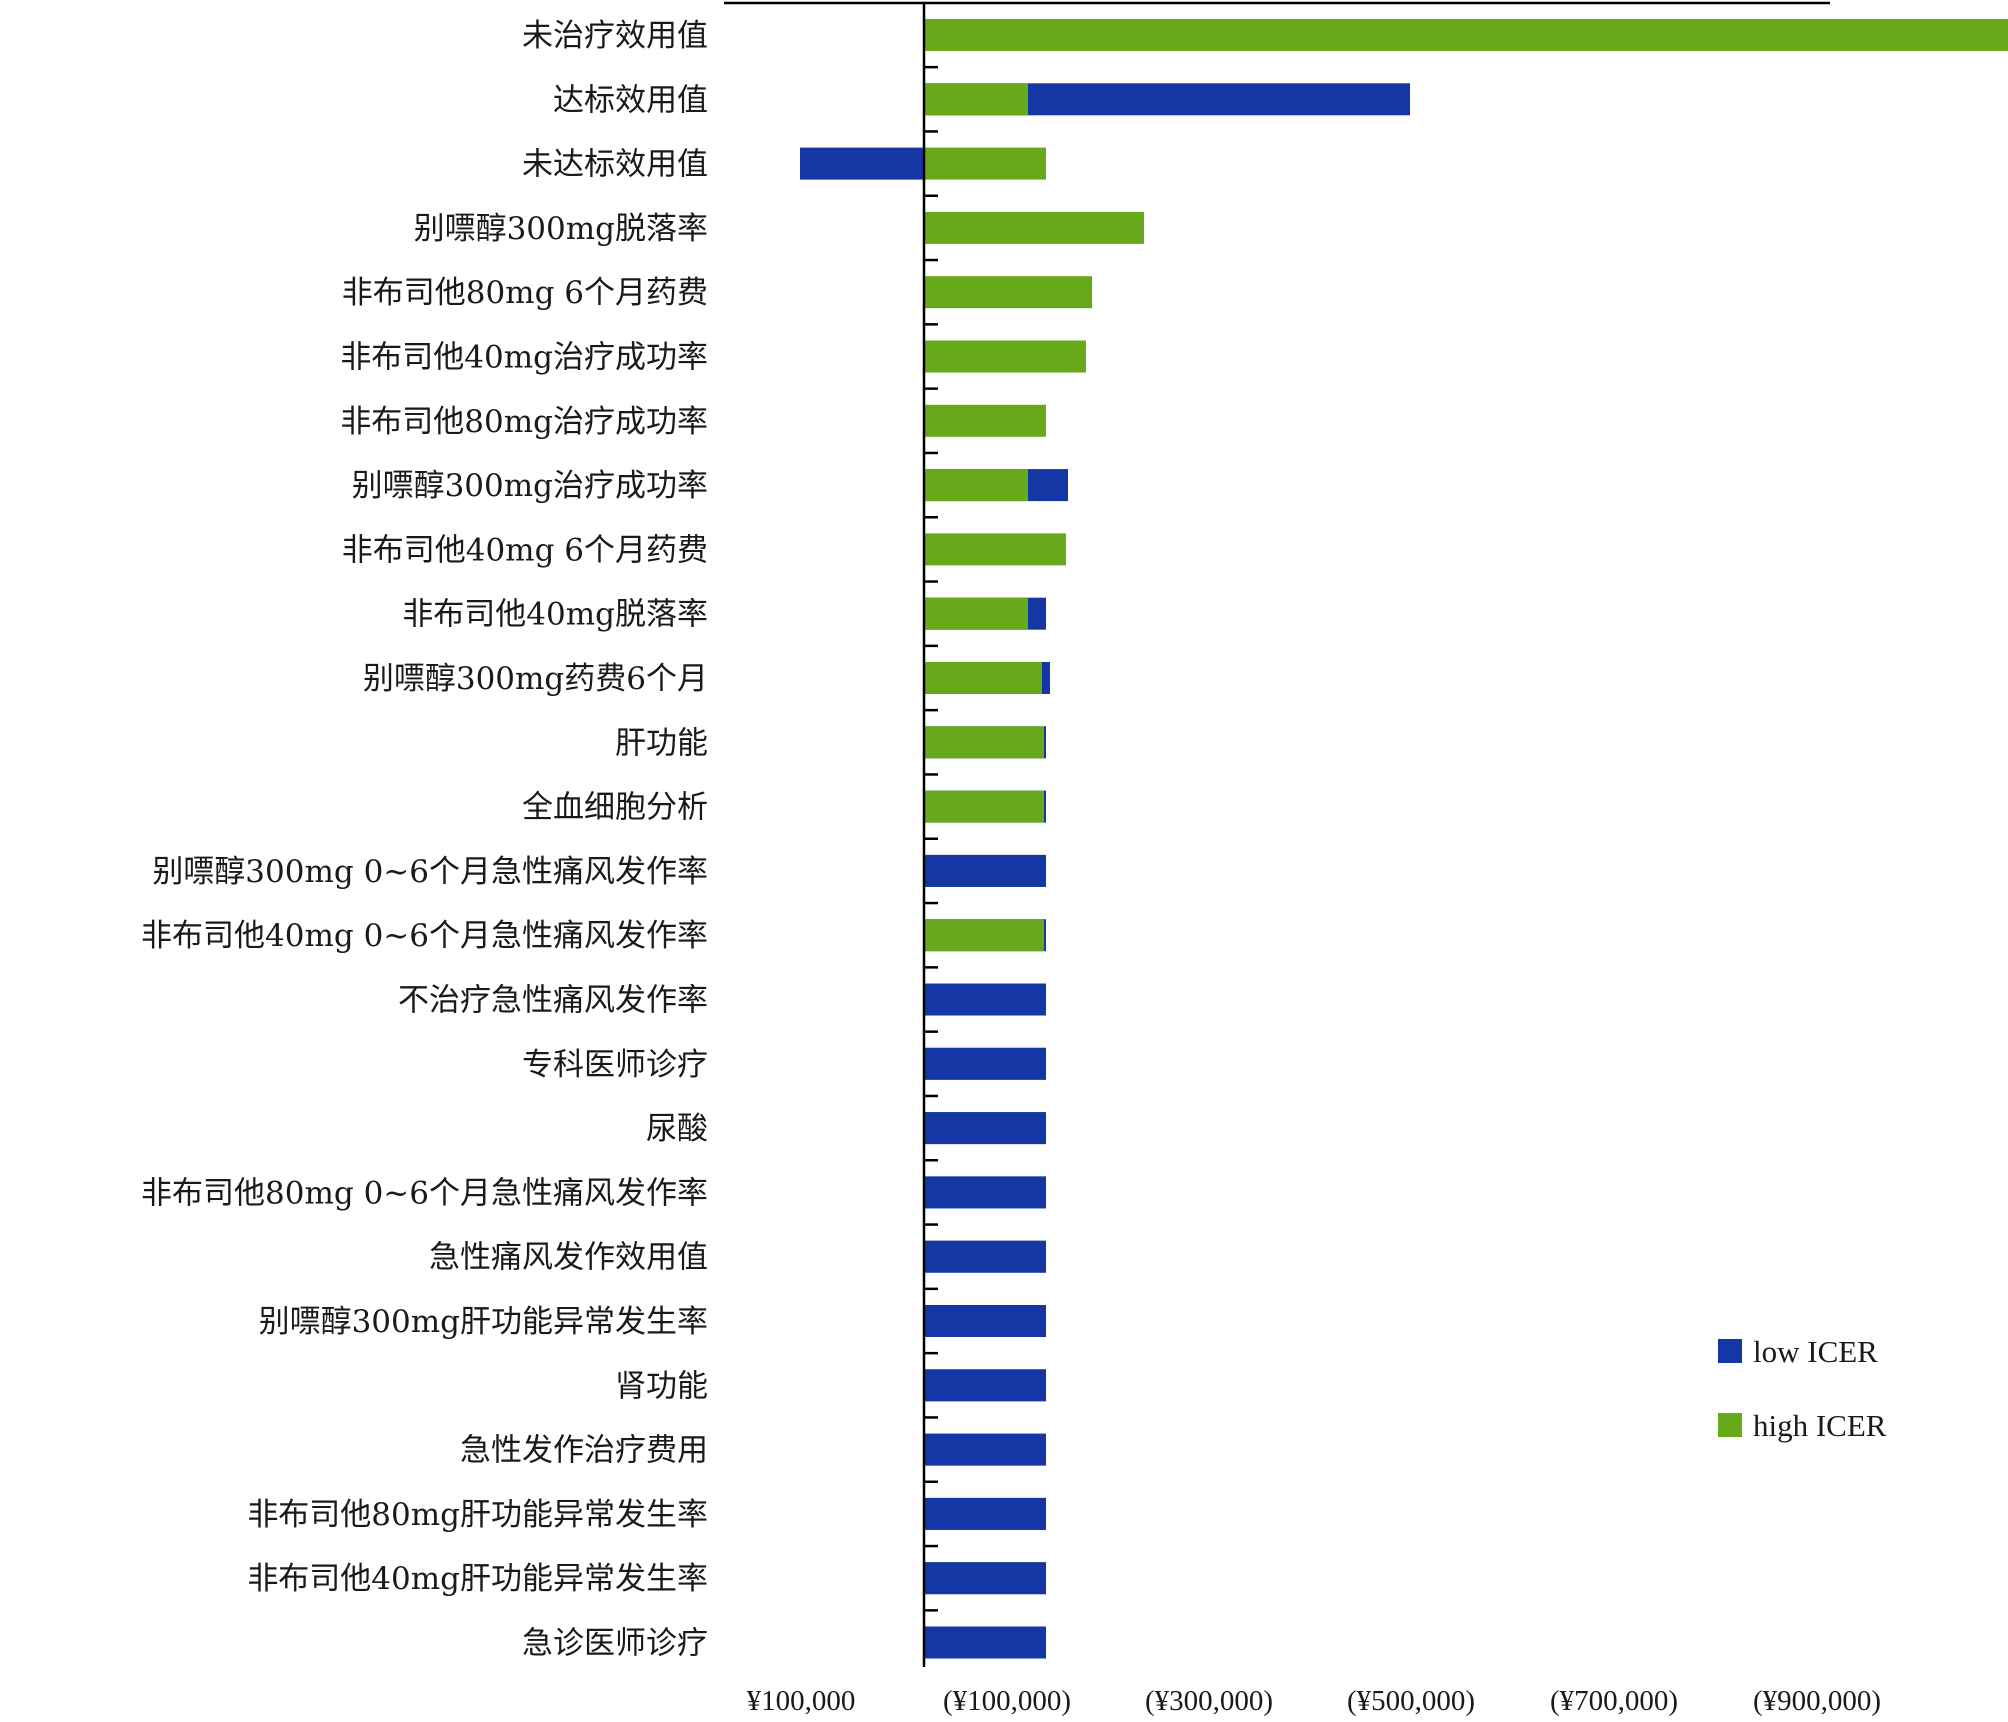 The height and width of the screenshot is (1722, 2008). Describe the element at coordinates (1209, 1701) in the screenshot. I see `x-tick-label: (¥300,000)` at that location.